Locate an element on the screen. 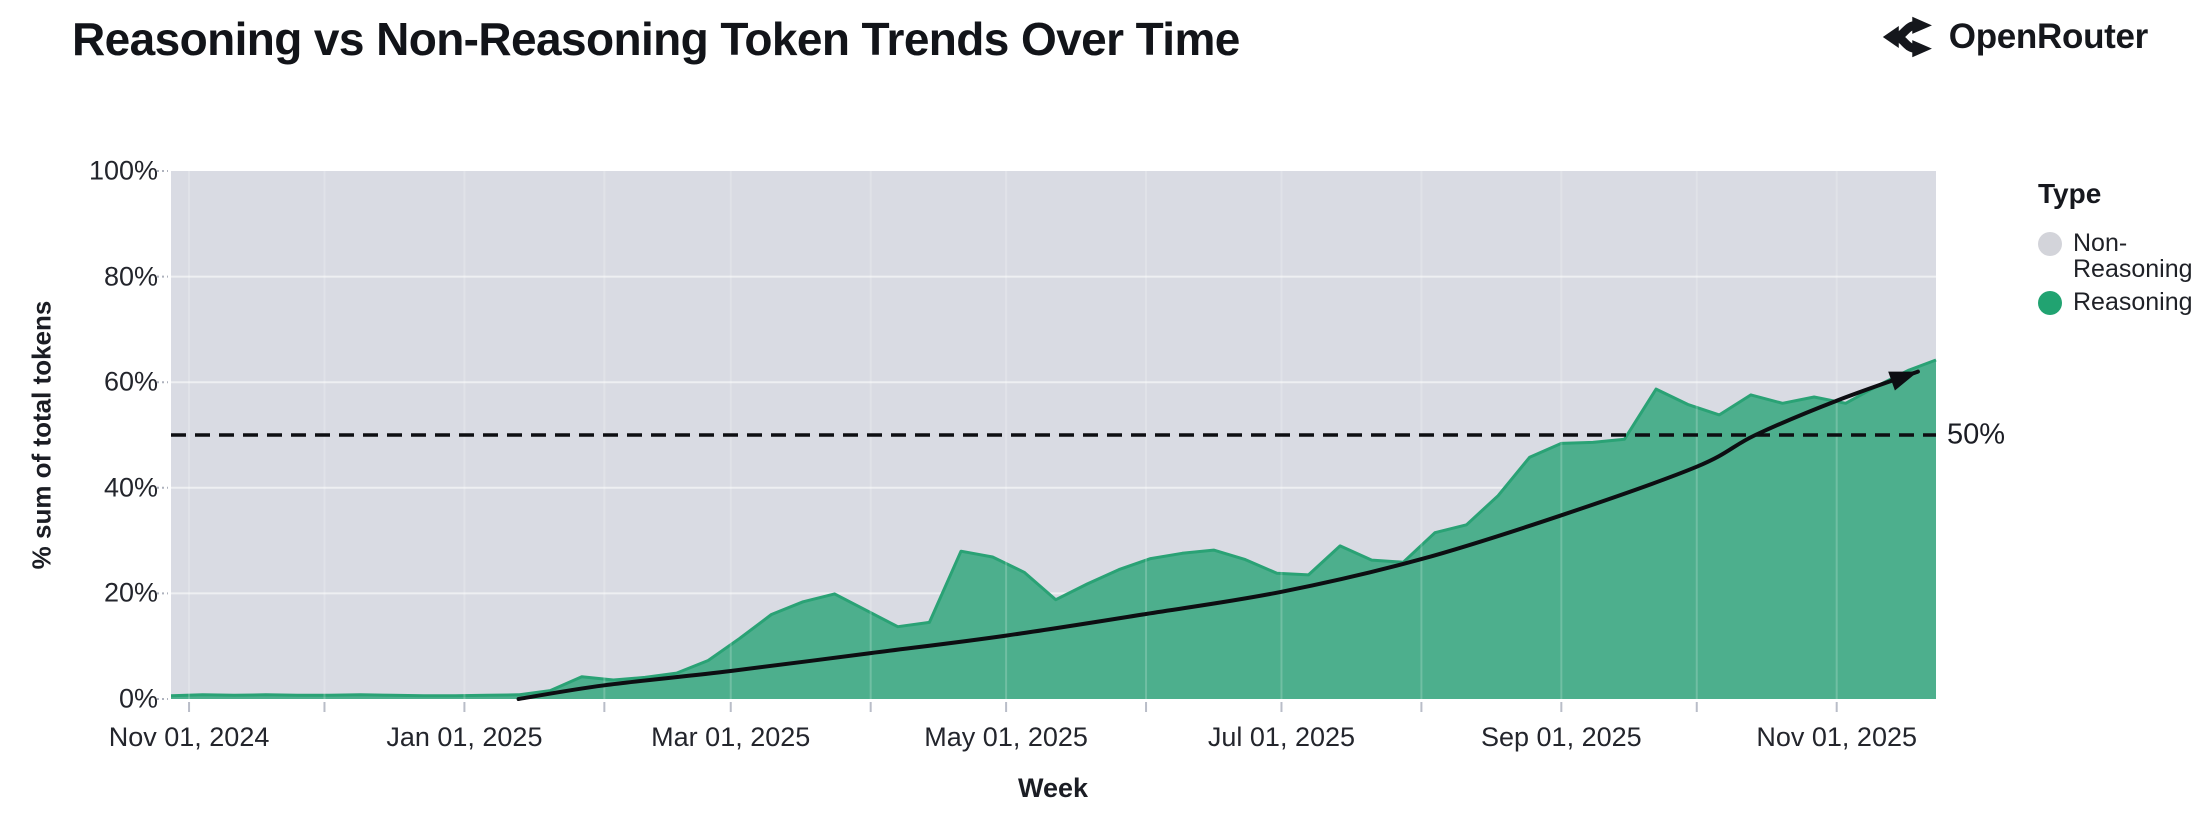 The image size is (2202, 824). non-reasoning-swatch is located at coordinates (2050, 244).